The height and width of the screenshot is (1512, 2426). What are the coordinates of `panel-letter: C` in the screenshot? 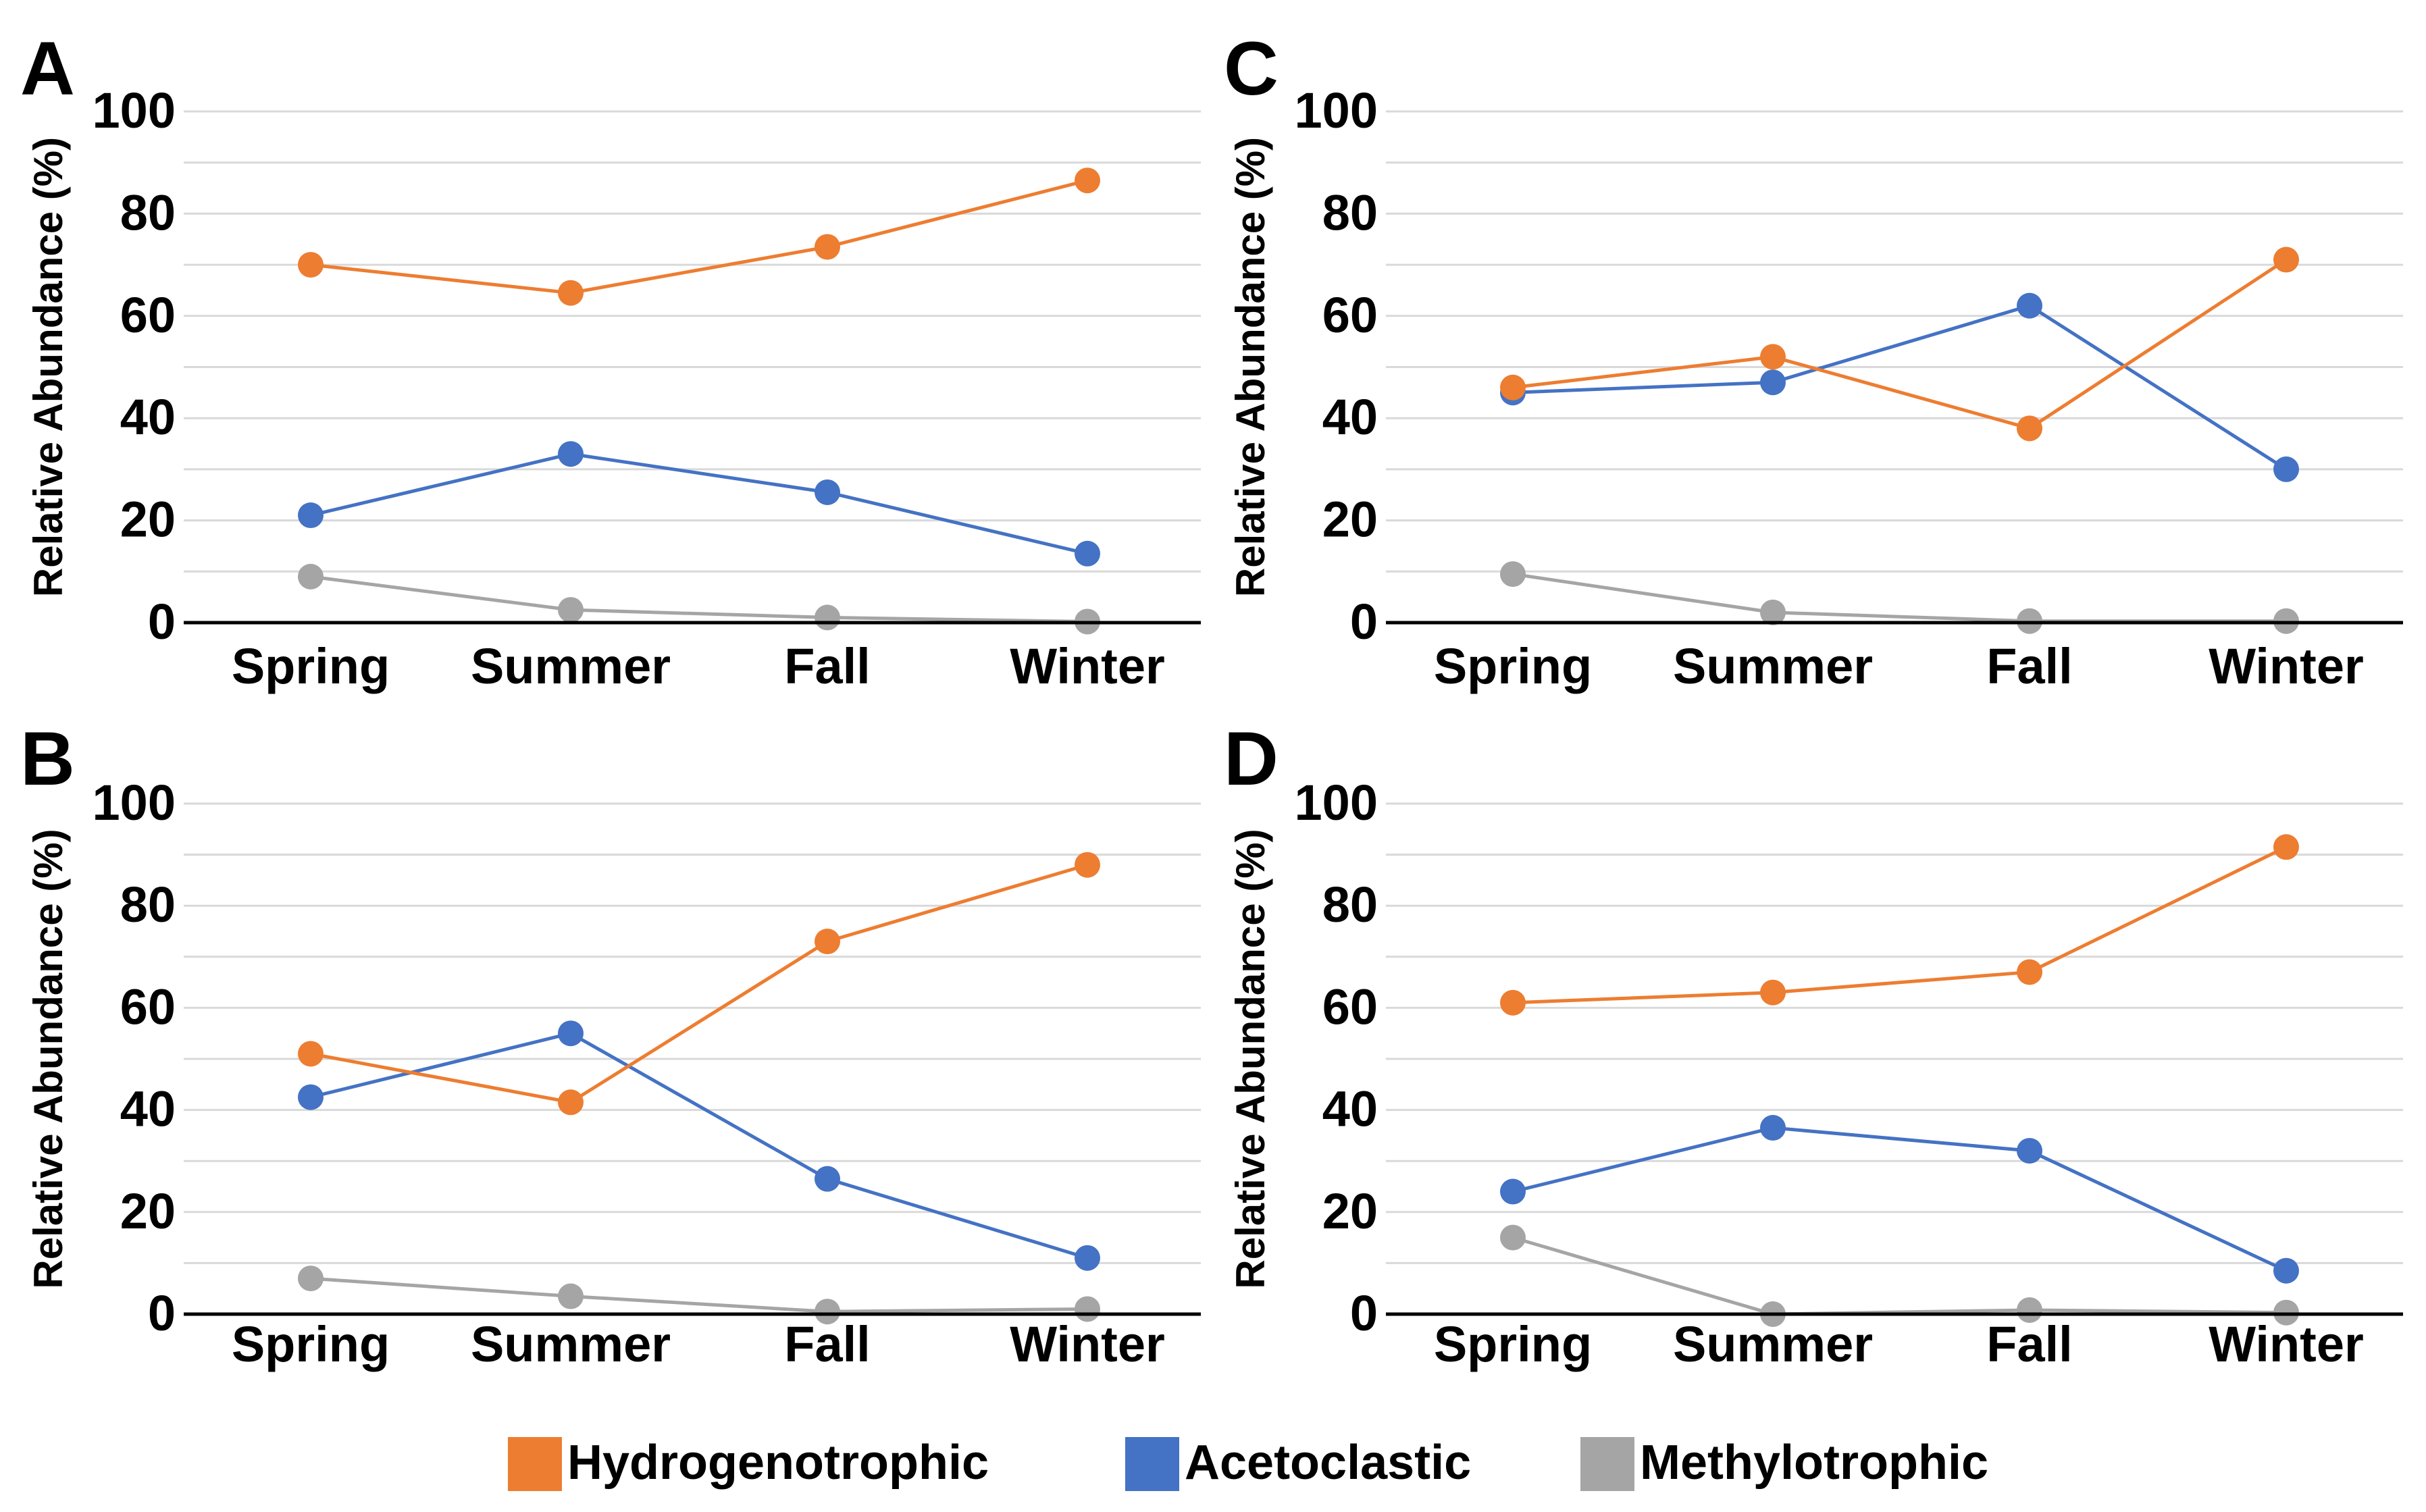 It's located at (1251, 68).